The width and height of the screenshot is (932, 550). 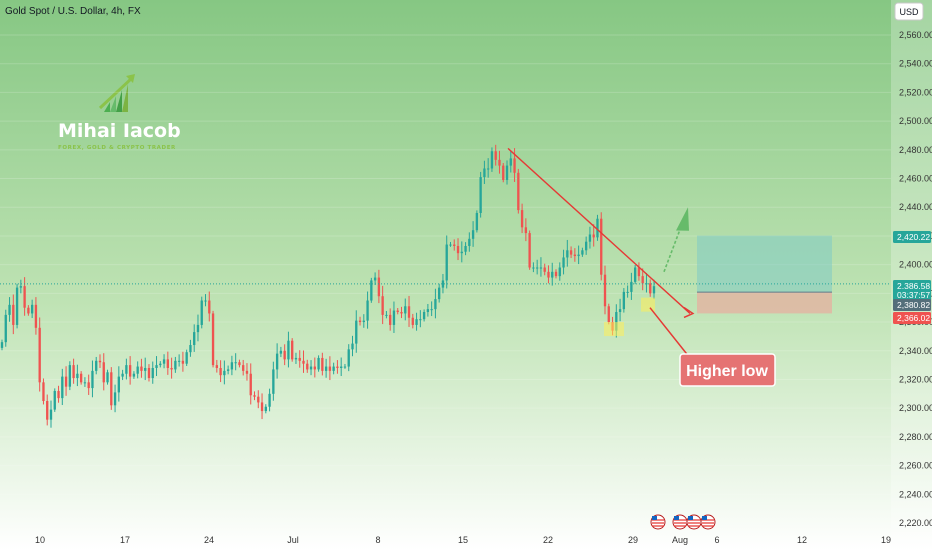 What do you see at coordinates (633, 540) in the screenshot?
I see `x-tick-label: 29` at bounding box center [633, 540].